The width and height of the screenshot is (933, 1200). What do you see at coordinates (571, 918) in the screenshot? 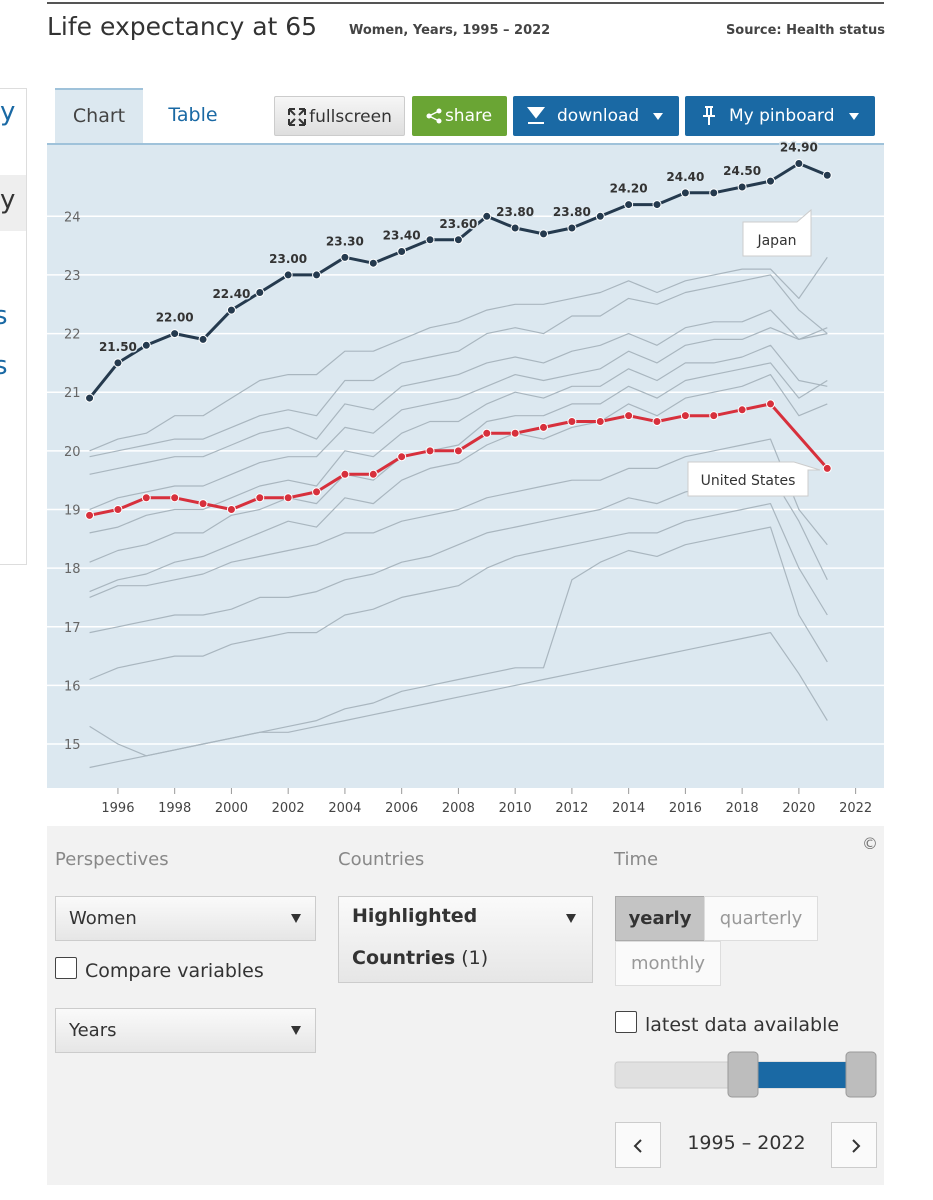
I see `caret` at bounding box center [571, 918].